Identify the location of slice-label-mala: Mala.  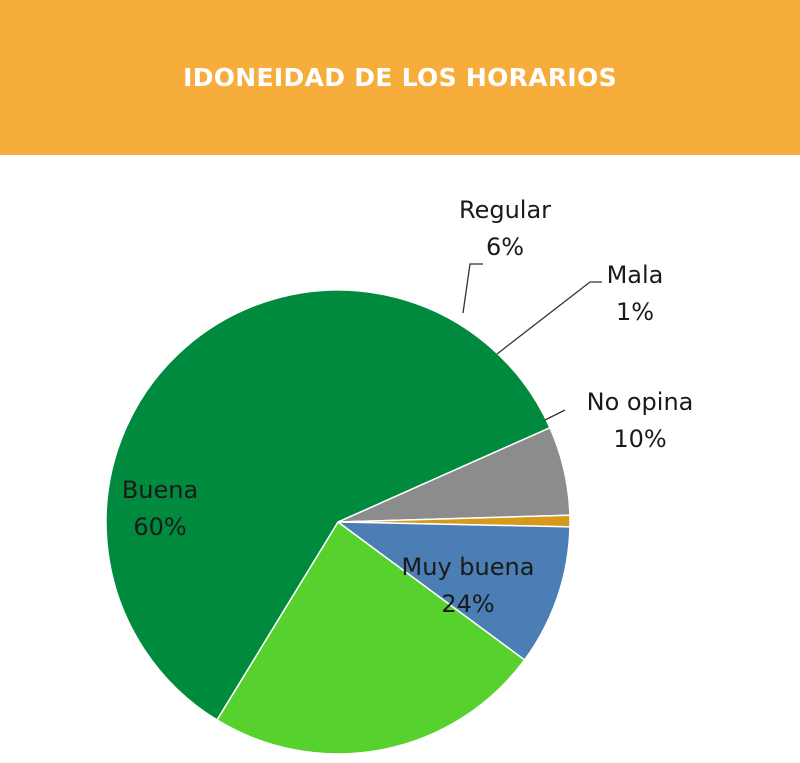
(635, 275).